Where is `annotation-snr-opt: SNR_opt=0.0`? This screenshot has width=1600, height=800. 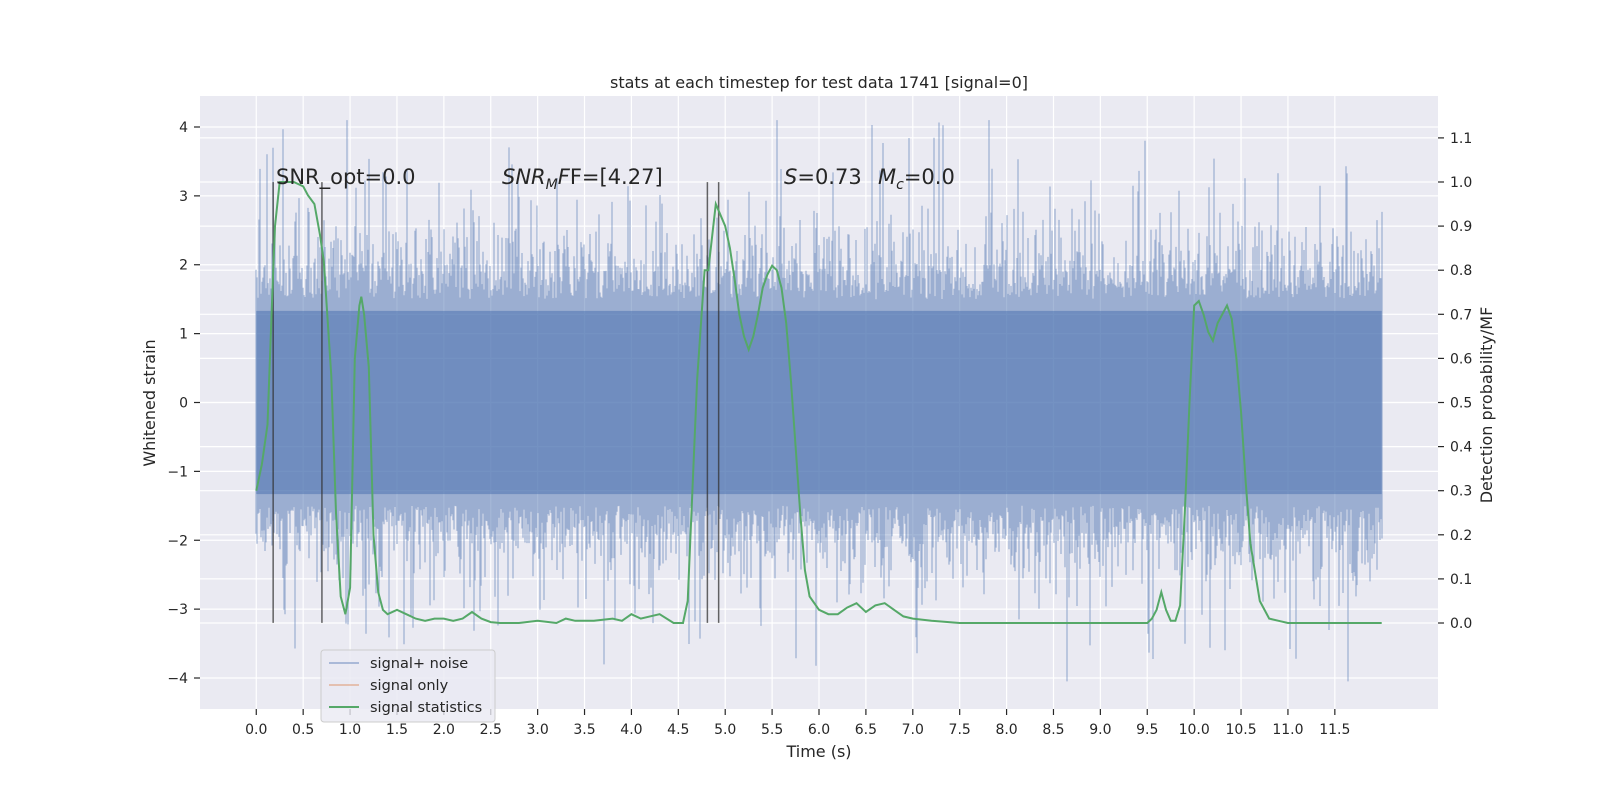 annotation-snr-opt: SNR_opt=0.0 is located at coordinates (346, 177).